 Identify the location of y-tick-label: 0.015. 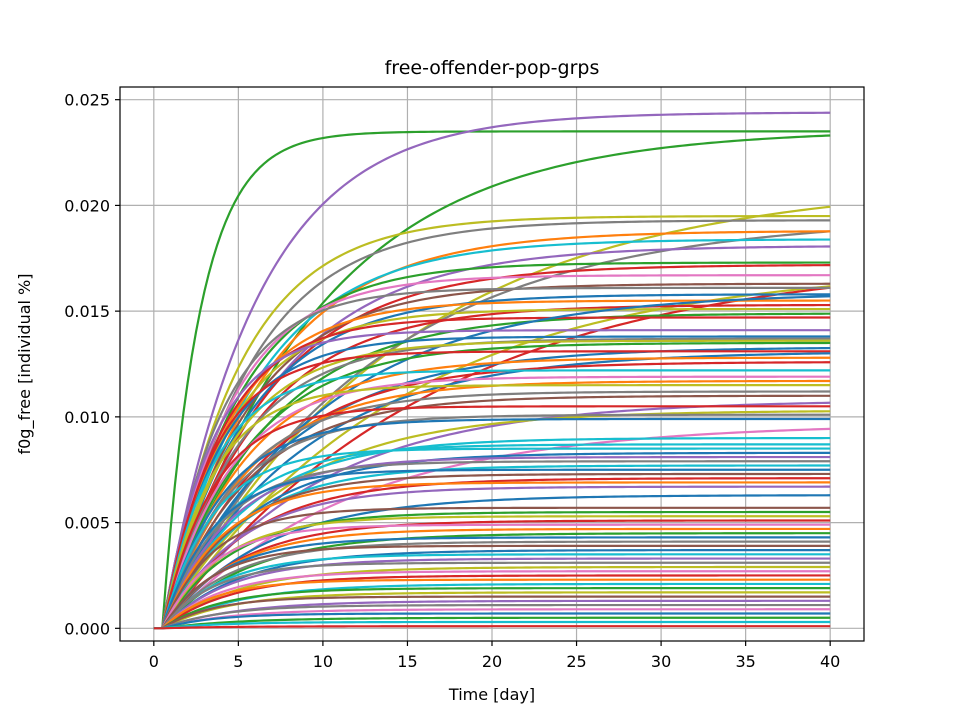
(87, 311).